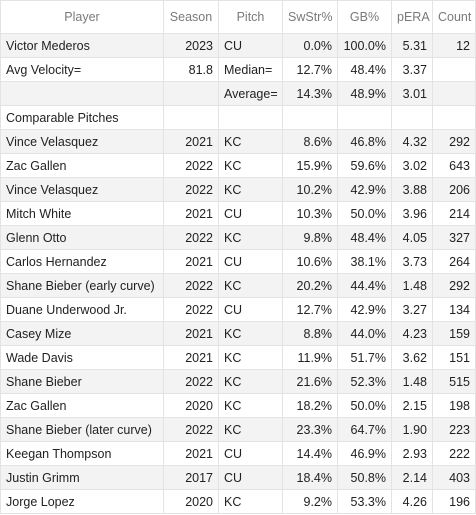 This screenshot has height=515, width=476. Describe the element at coordinates (310, 261) in the screenshot. I see `cell-swstr: 10.6%` at that location.